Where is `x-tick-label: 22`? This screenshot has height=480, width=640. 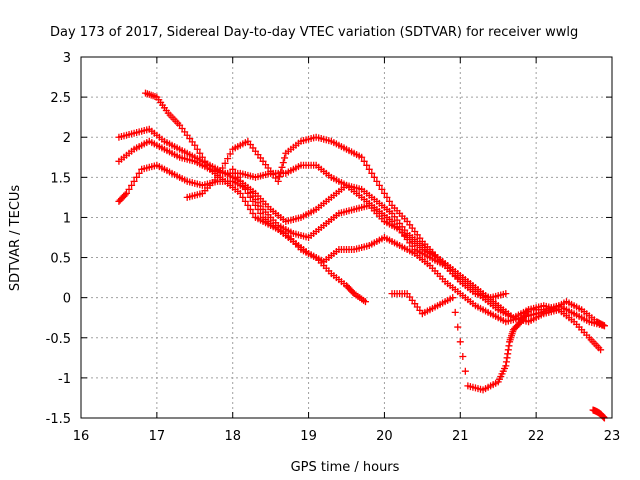 x-tick-label: 22 is located at coordinates (536, 436).